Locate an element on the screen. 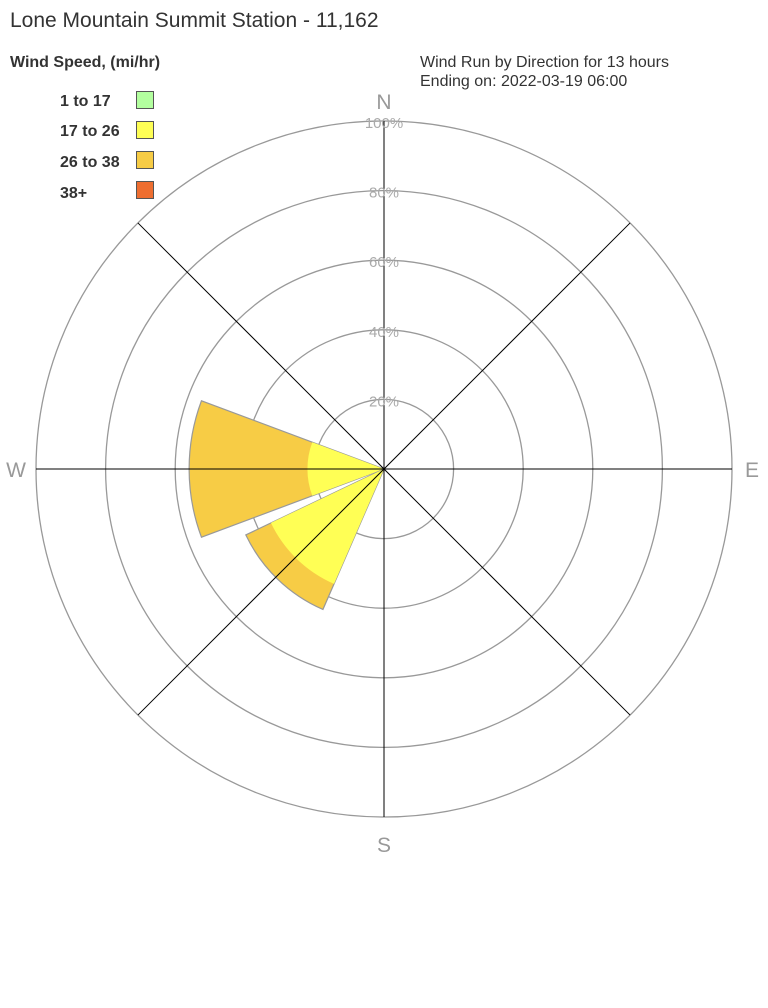 The image size is (768, 1008). legend-label: 17 to 26 is located at coordinates (90, 131).